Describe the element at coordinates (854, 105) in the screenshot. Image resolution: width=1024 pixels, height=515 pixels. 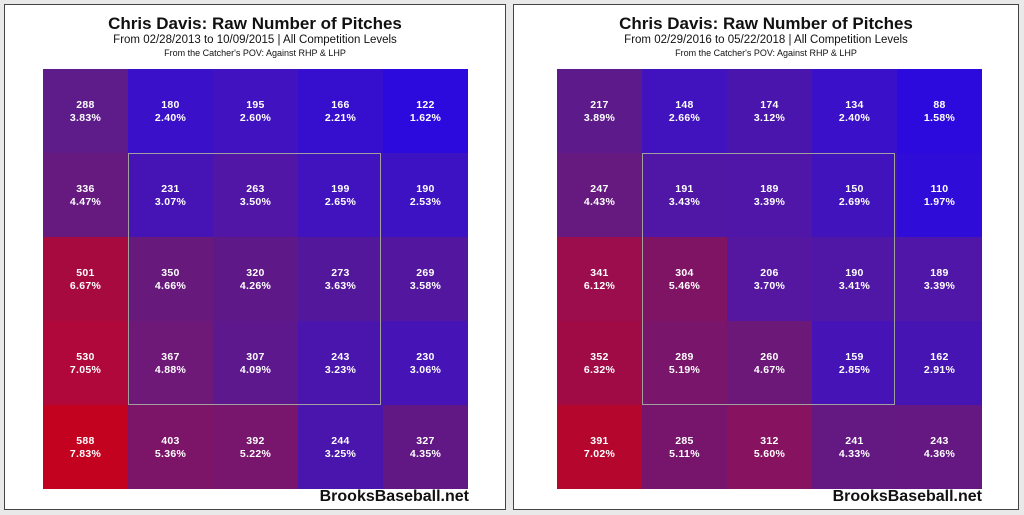
I see `cell-pitch-count: 134` at that location.